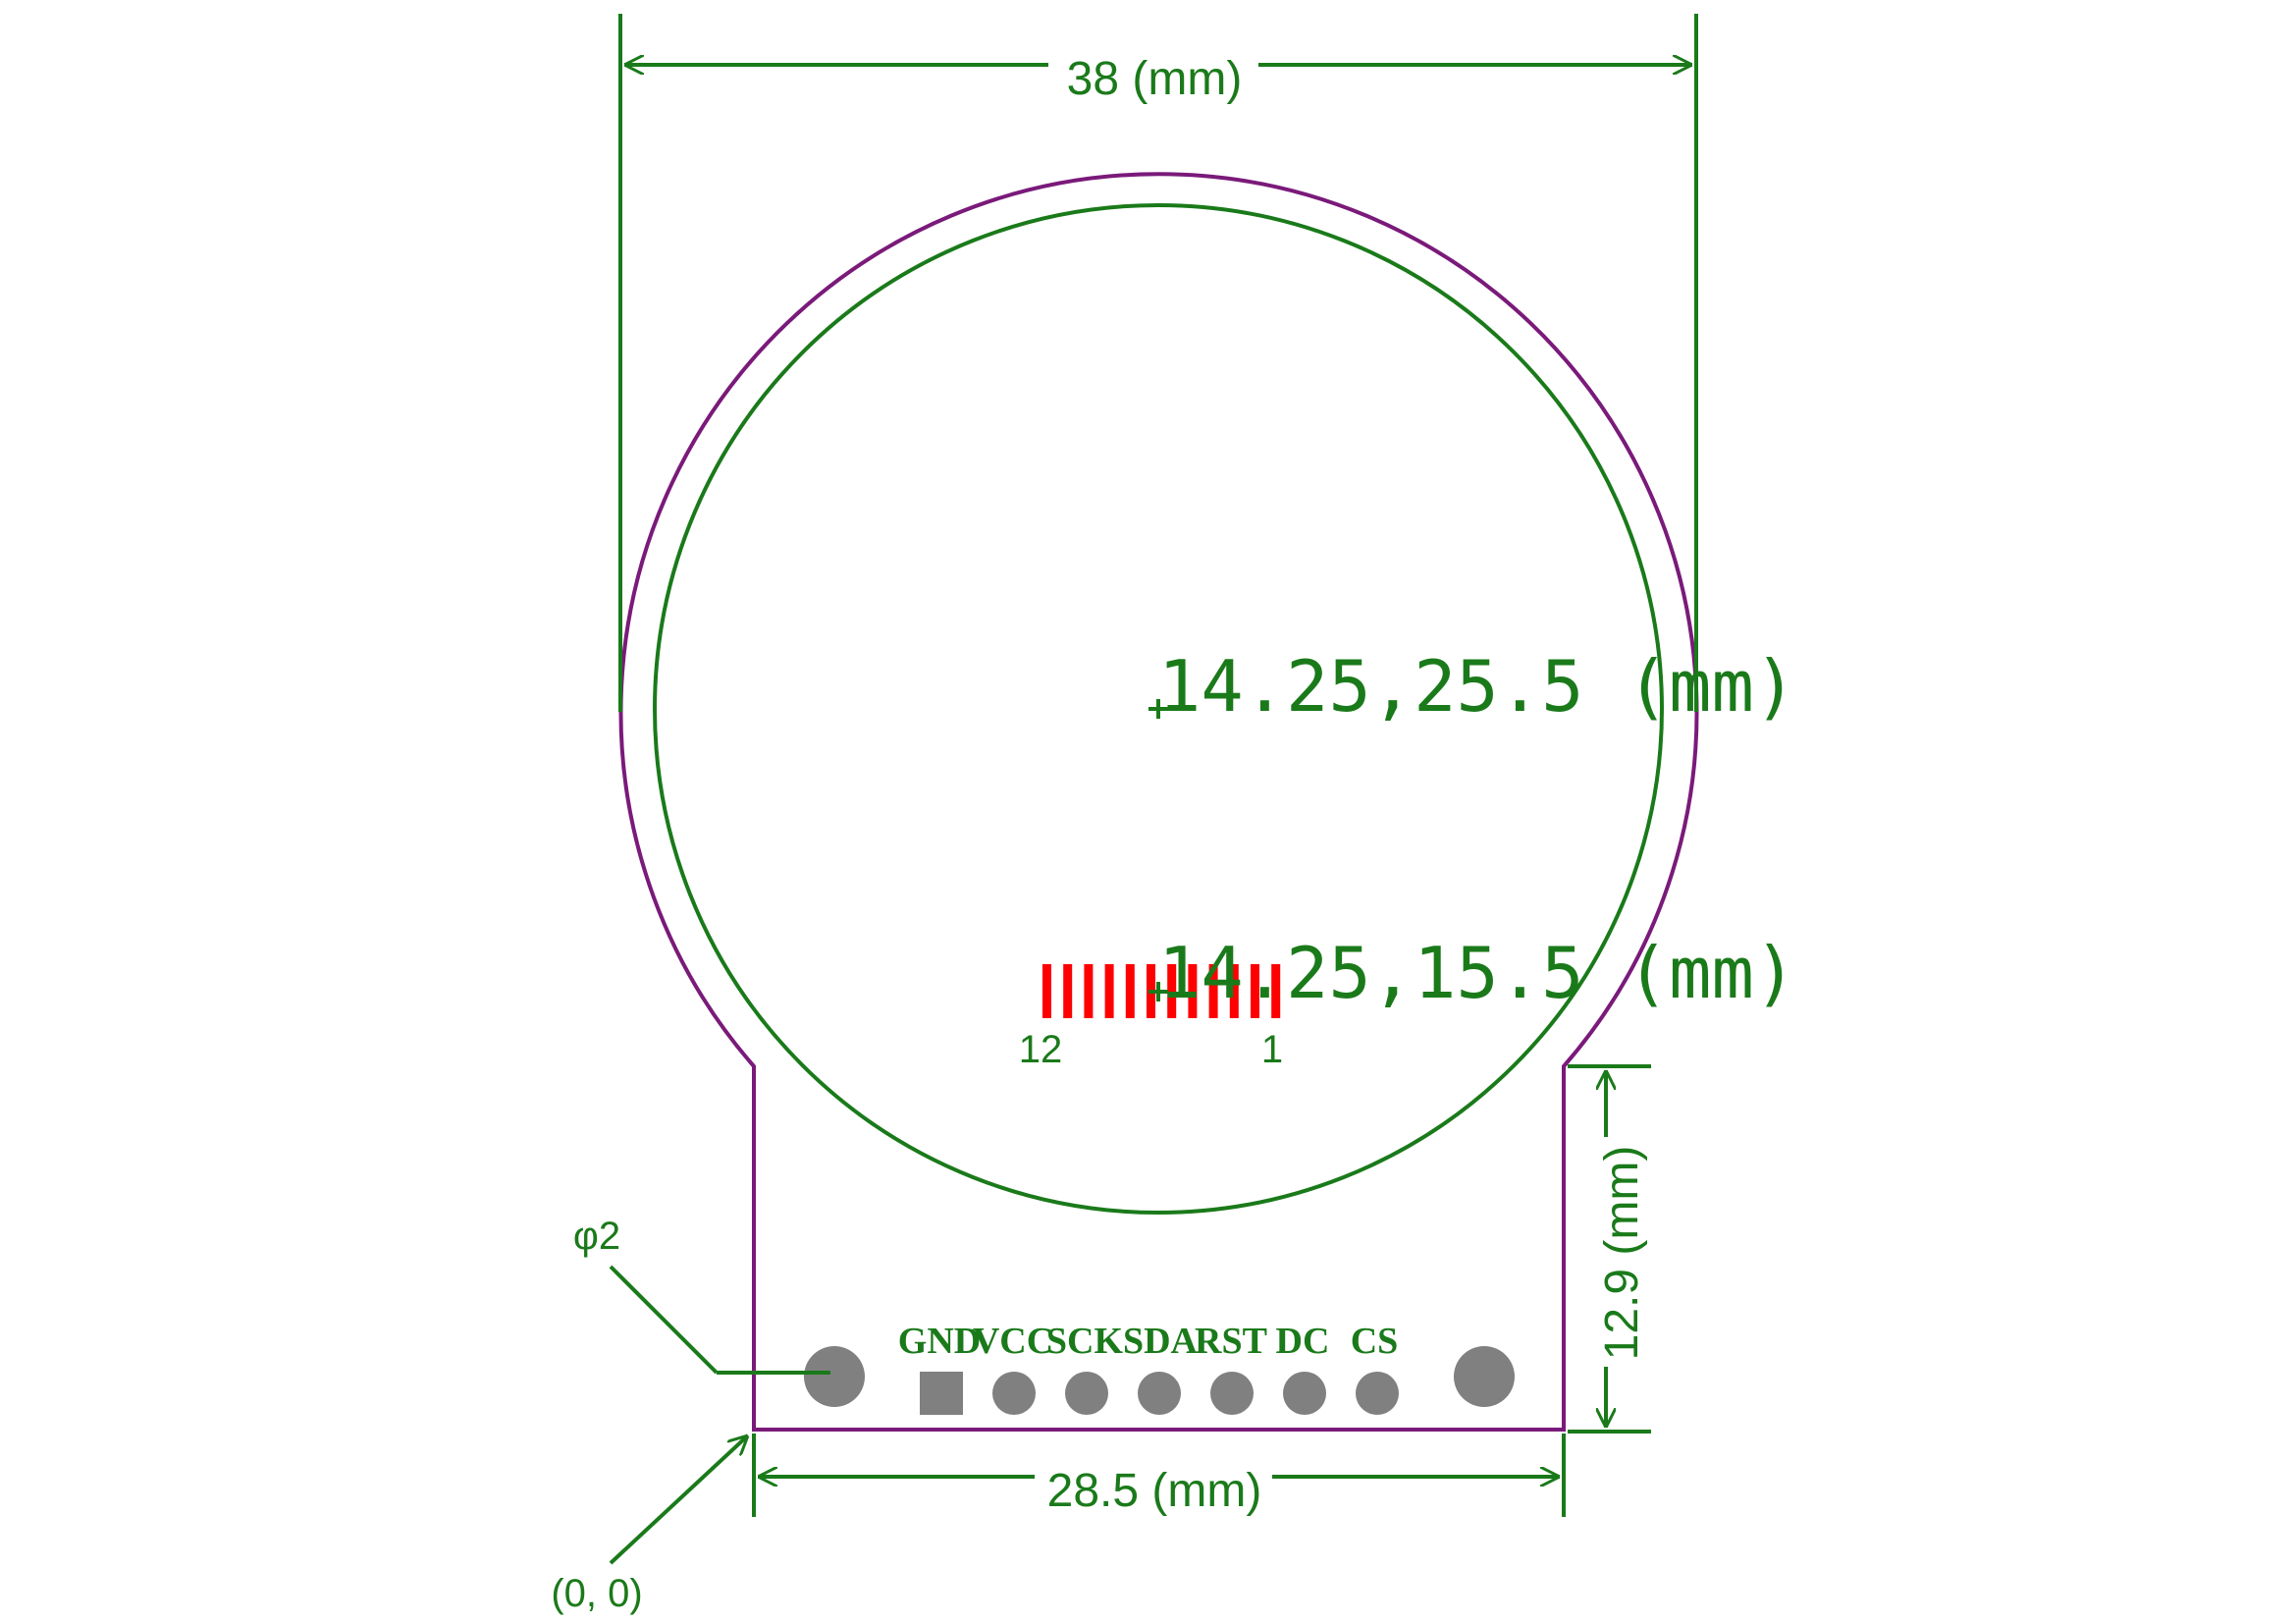  I want to click on connector-pin-12-label: 12, so click(1041, 1049).